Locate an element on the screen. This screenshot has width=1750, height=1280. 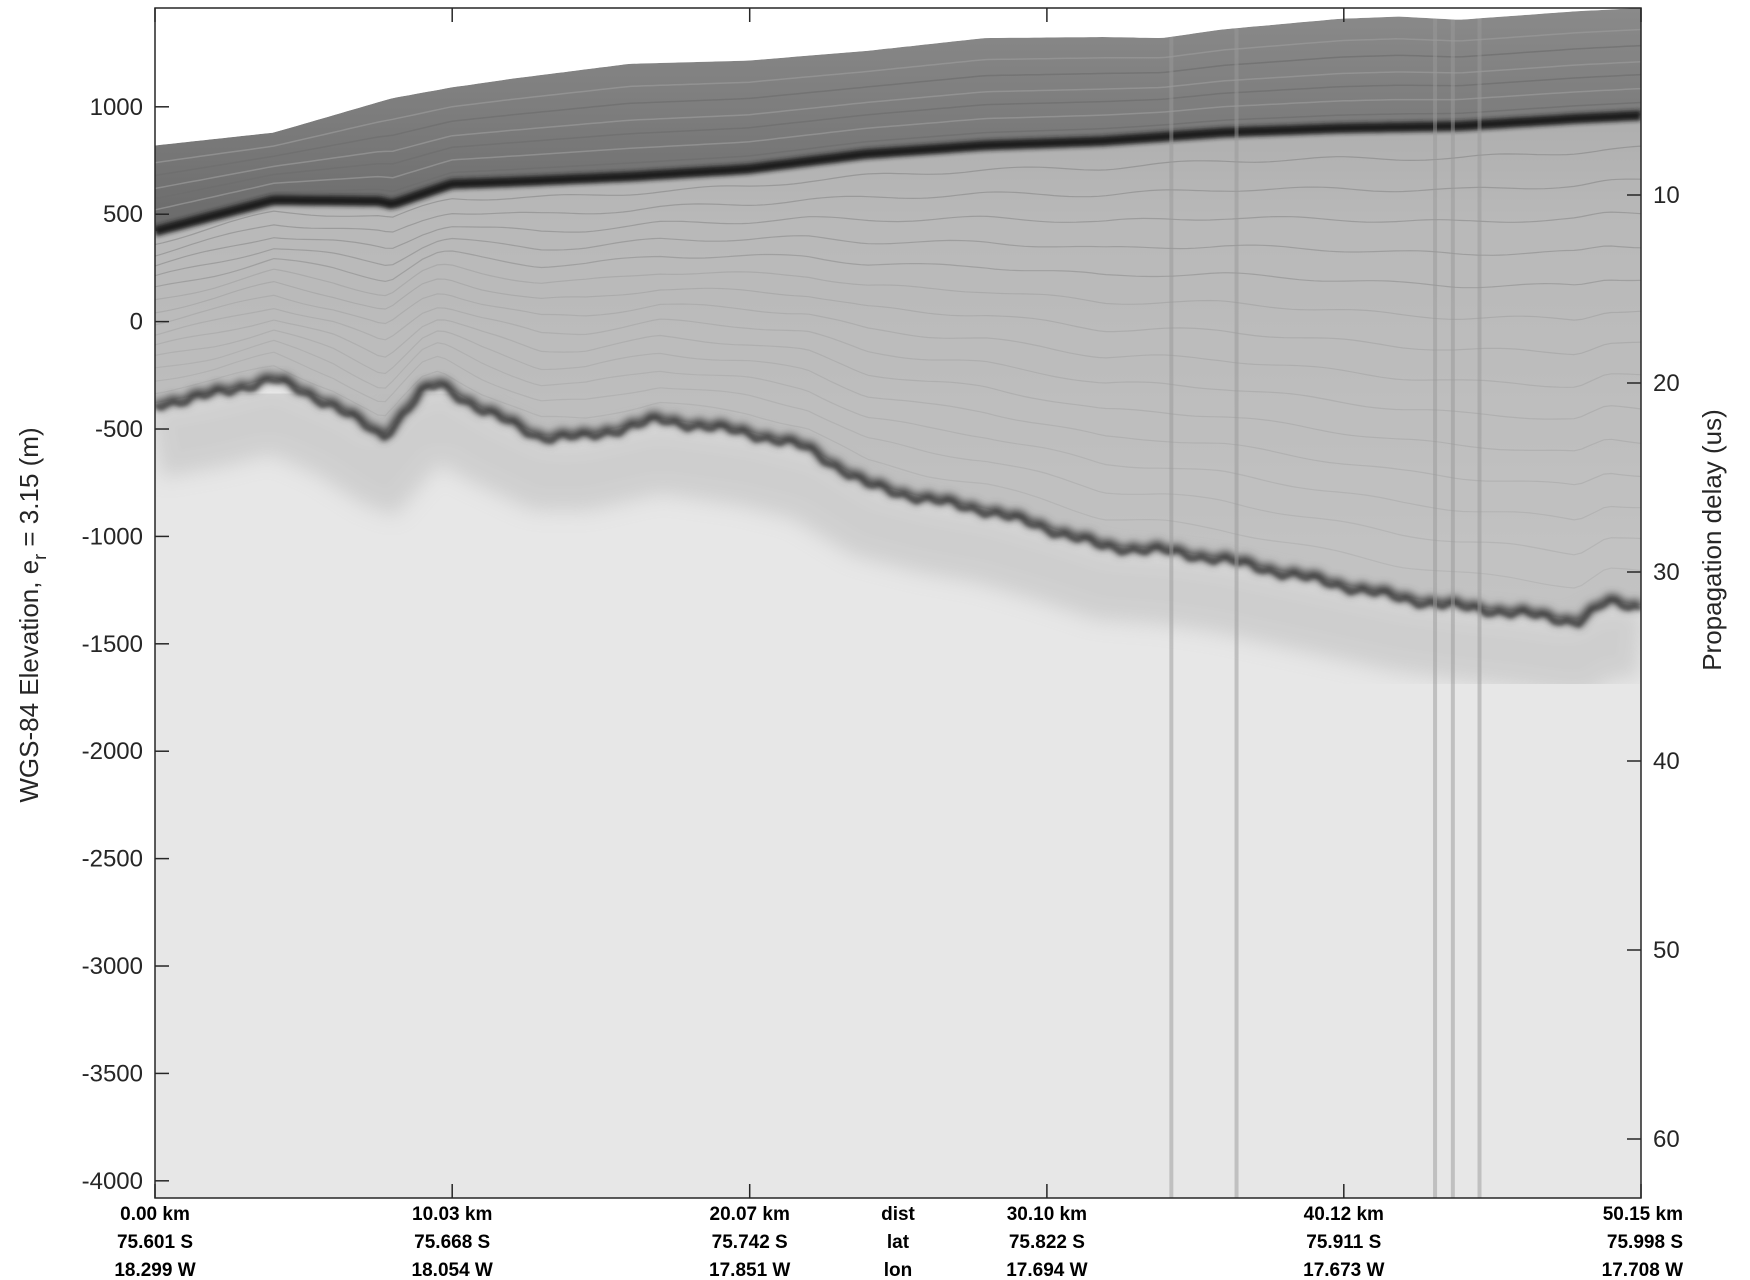
right-tick-label: 60 is located at coordinates (1666, 1139).